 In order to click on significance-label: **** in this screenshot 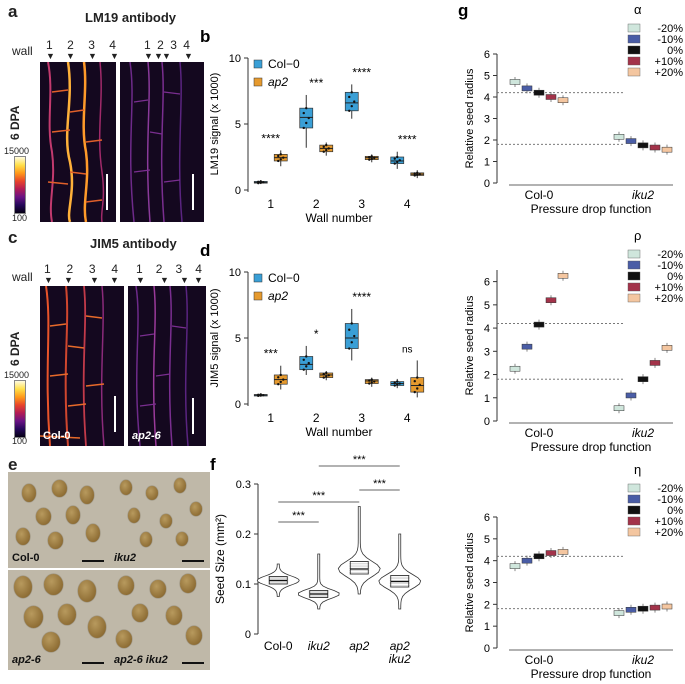, I will do `click(361, 297)`.